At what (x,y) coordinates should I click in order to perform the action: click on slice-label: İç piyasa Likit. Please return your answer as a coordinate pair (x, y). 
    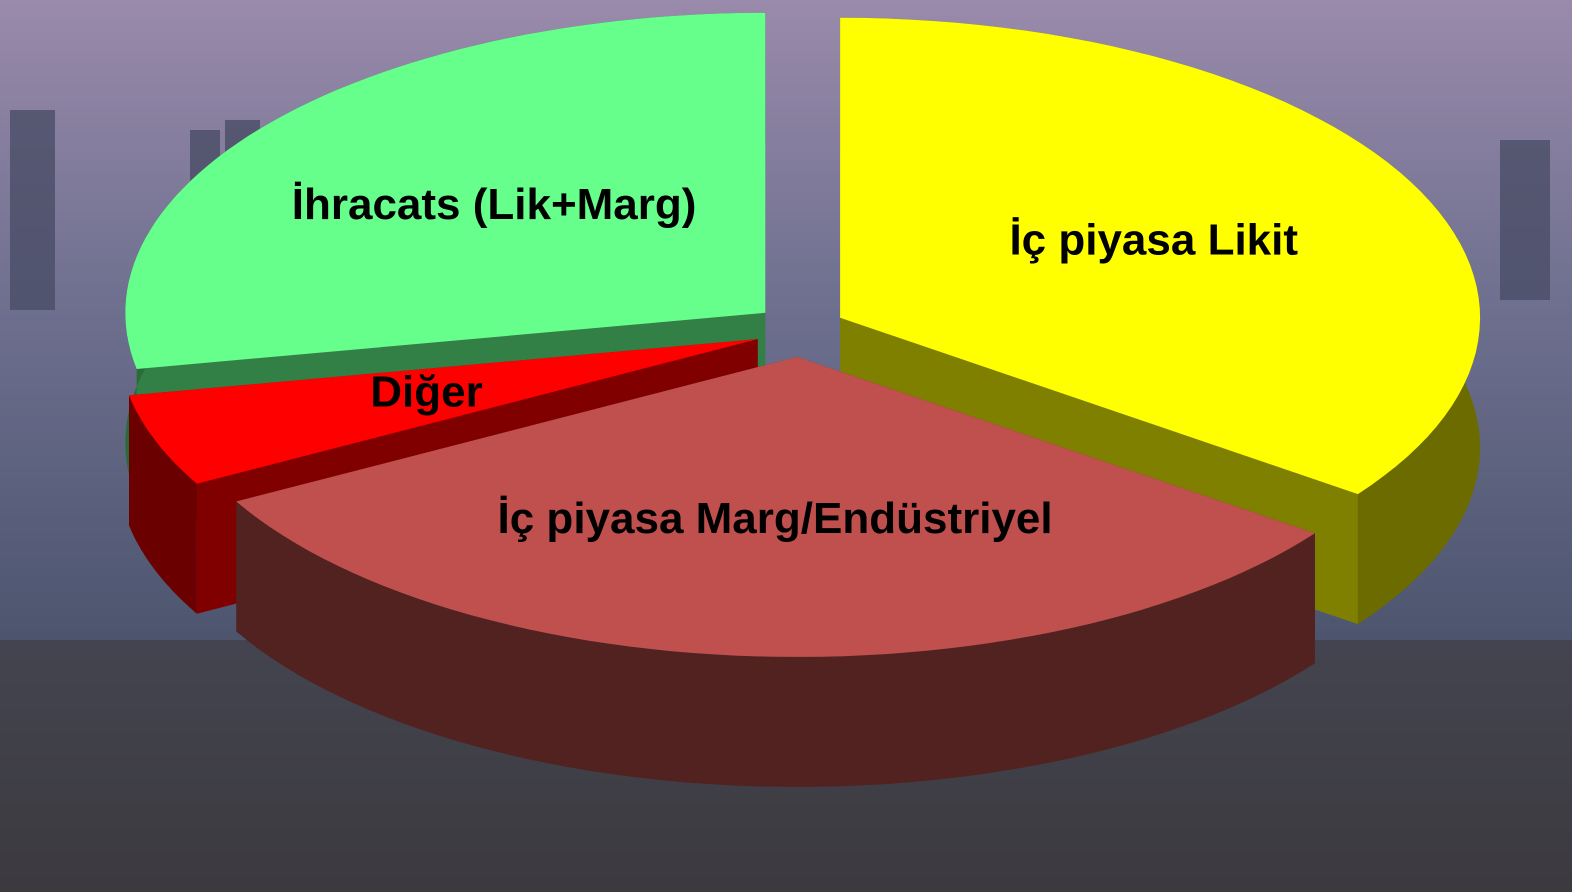
    Looking at the image, I should click on (1153, 239).